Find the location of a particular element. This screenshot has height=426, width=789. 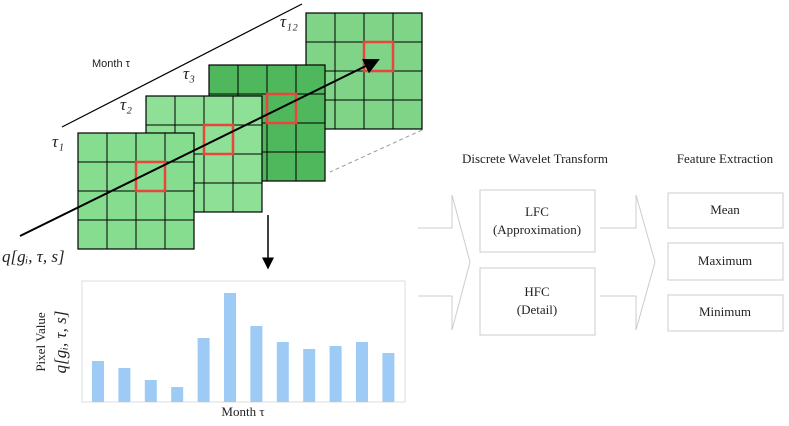

hfc-box is located at coordinates (537, 301).